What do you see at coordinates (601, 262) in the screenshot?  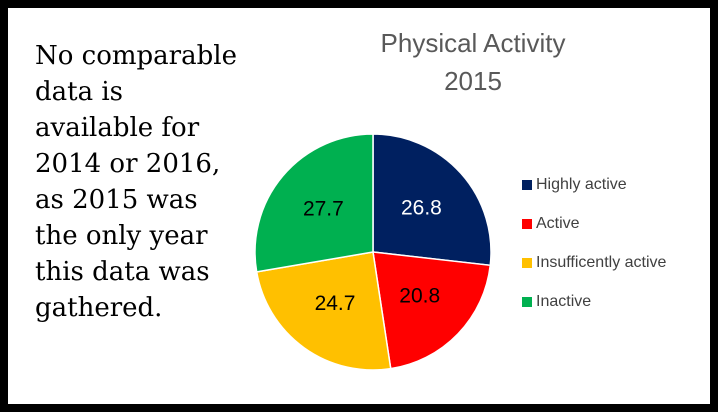 I see `legend-label: Insufficently active` at bounding box center [601, 262].